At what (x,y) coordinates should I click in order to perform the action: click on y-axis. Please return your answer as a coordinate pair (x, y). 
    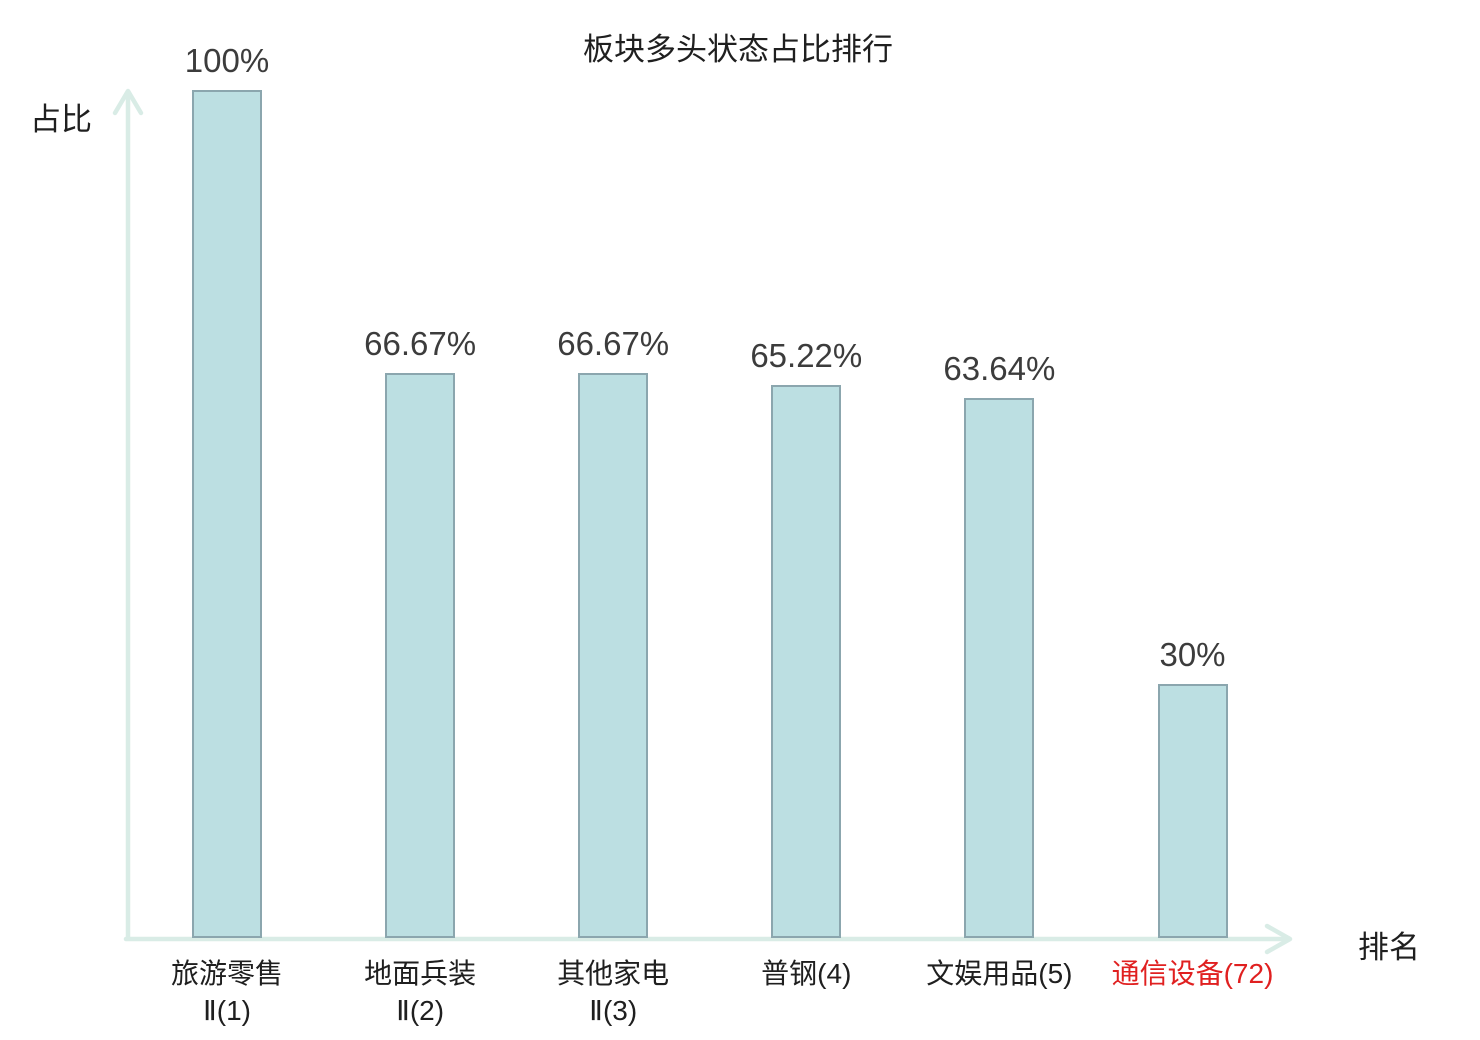
    Looking at the image, I should click on (128, 514).